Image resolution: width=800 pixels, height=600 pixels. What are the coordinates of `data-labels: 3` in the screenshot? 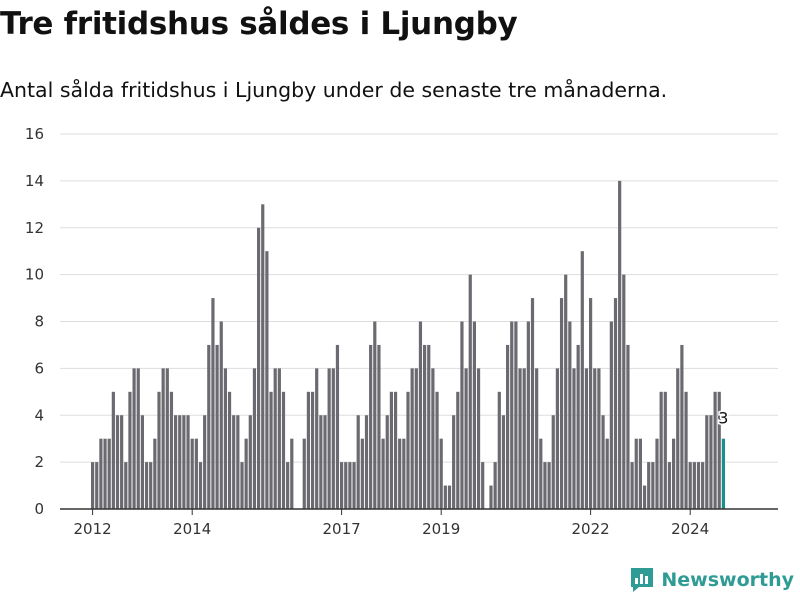 It's located at (723, 418).